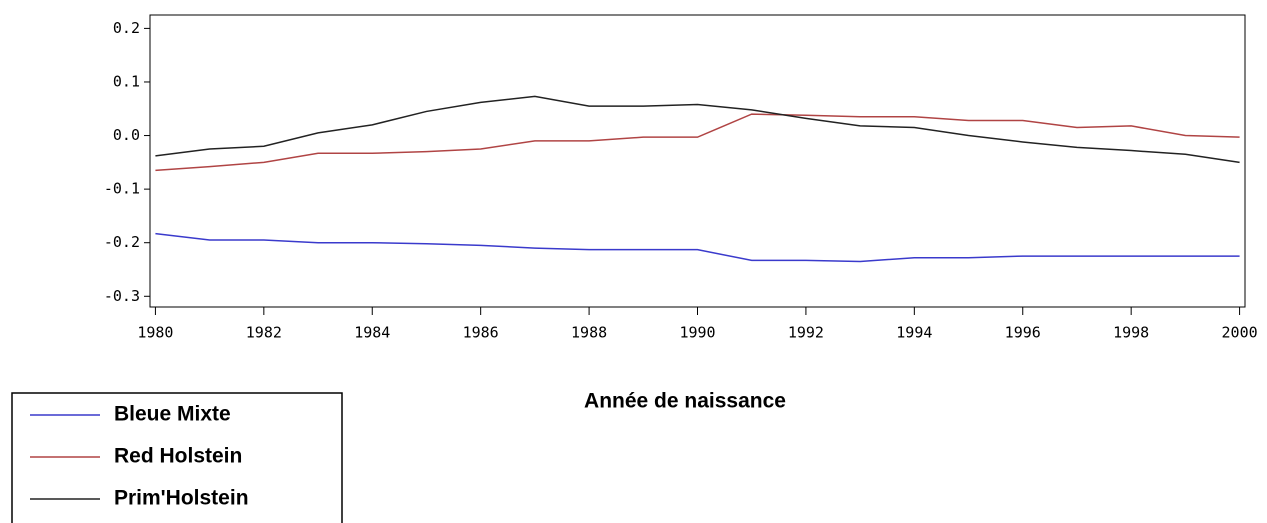  I want to click on y-tick-label: -0.2, so click(122, 242).